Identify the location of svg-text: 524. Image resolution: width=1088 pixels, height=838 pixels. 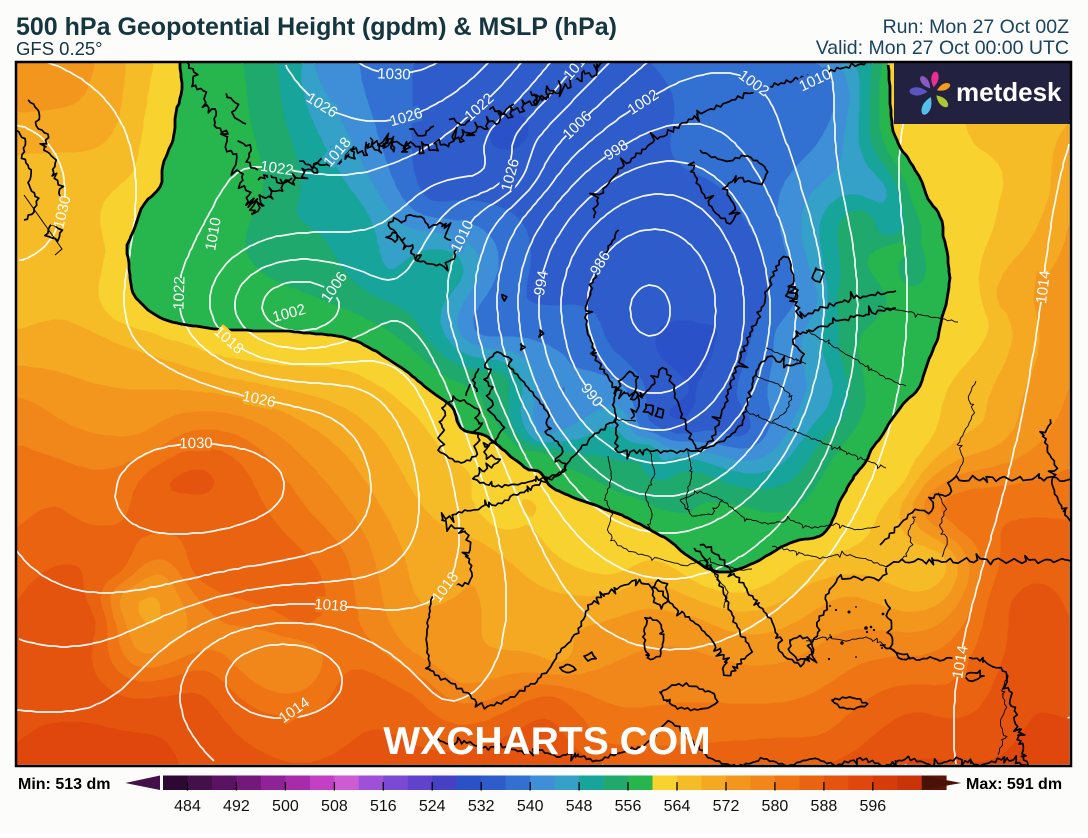
(432, 806).